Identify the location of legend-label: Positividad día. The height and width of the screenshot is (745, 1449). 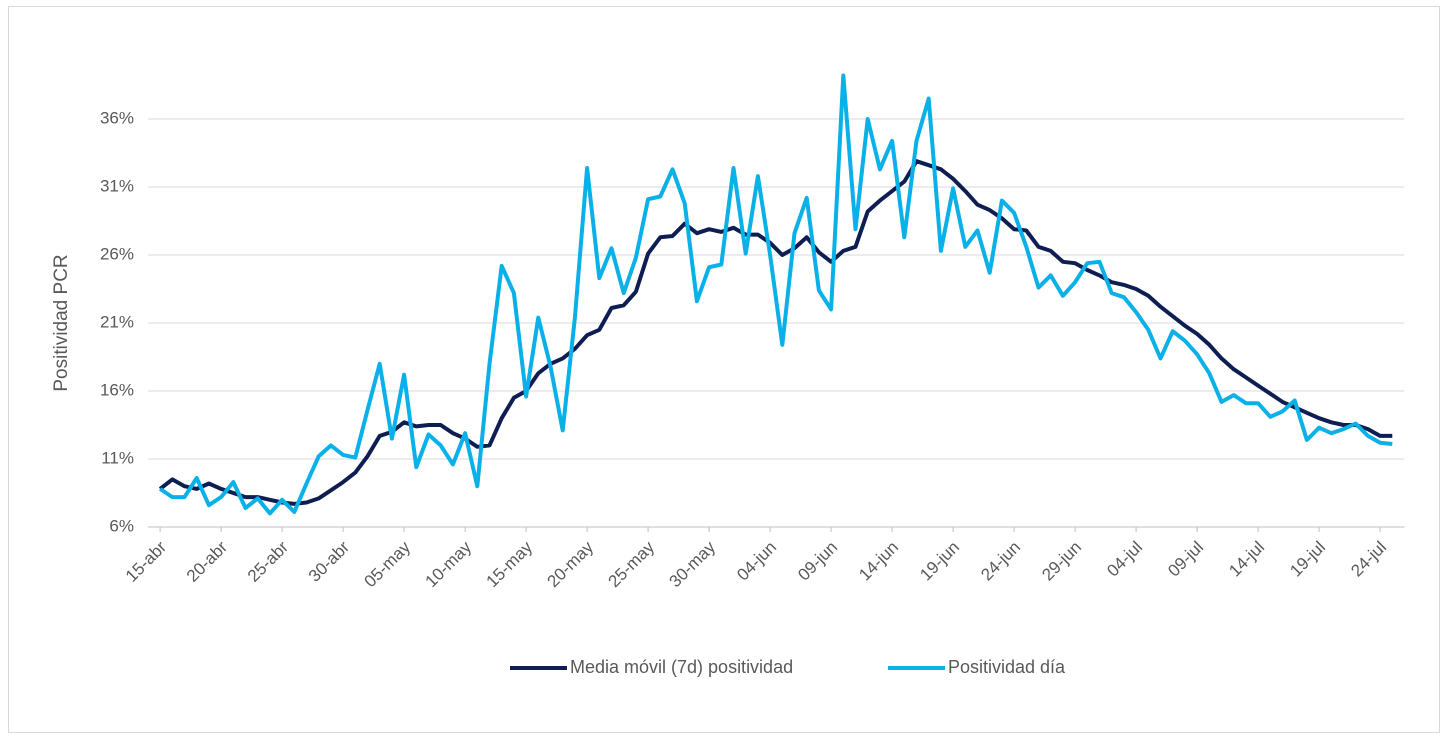
(1007, 667).